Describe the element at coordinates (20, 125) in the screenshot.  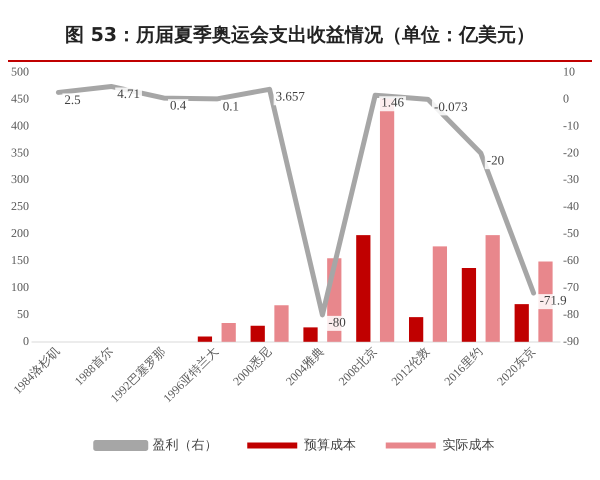
I see `y-tick-label: 400` at that location.